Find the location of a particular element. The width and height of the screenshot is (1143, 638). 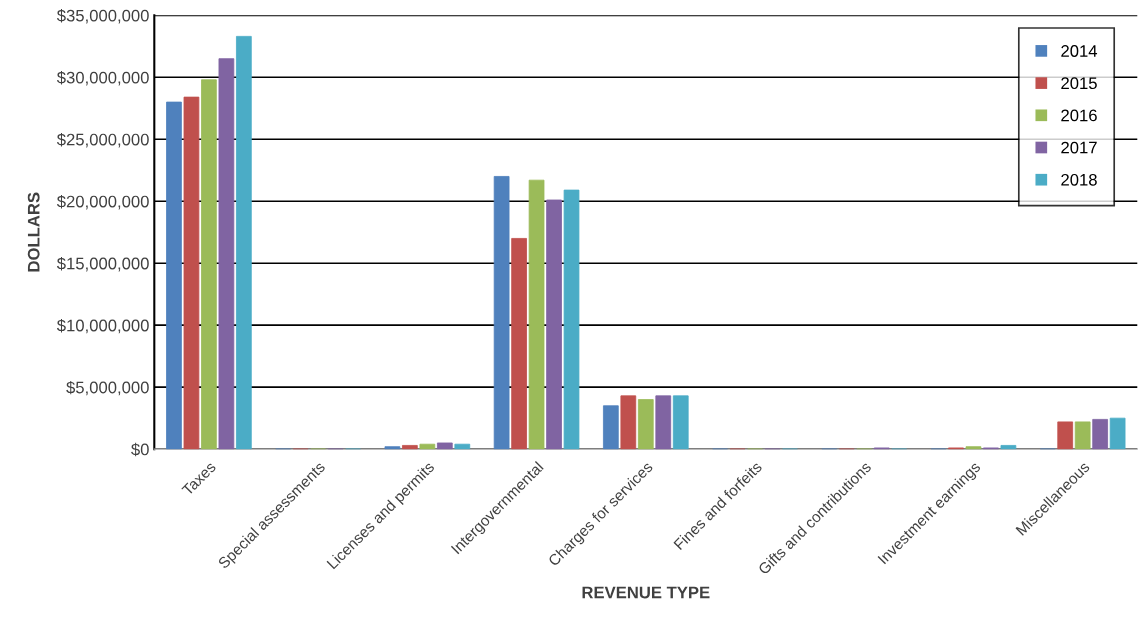

x-axis-title: REVENUE TYPE is located at coordinates (646, 592).